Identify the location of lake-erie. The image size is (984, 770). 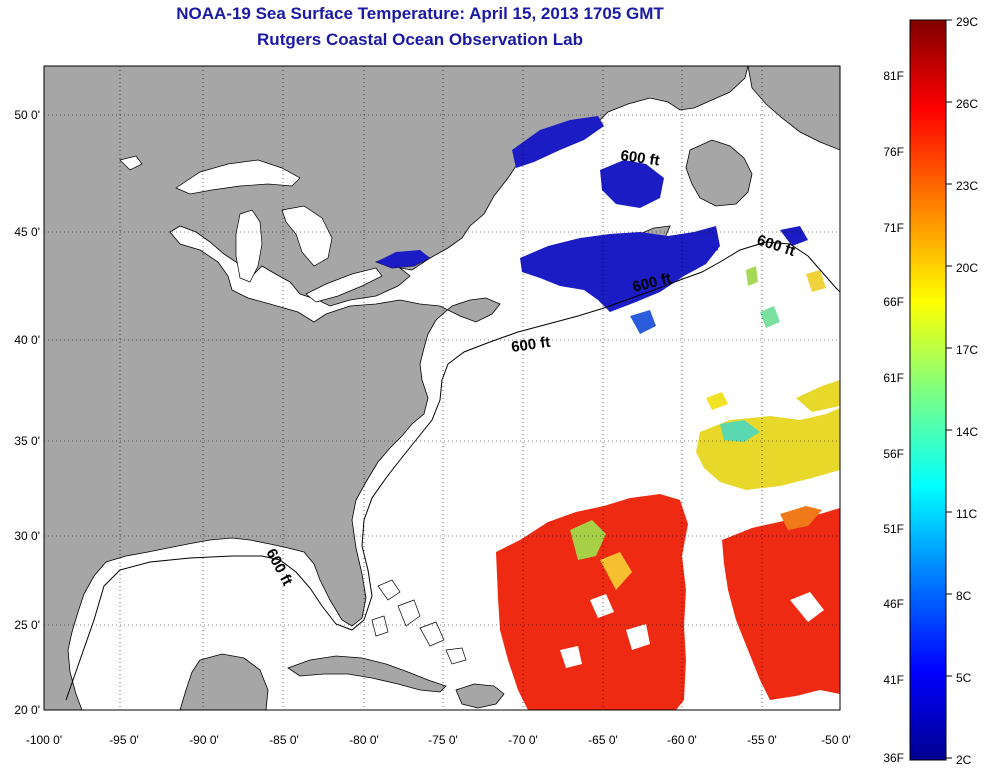
(344, 285).